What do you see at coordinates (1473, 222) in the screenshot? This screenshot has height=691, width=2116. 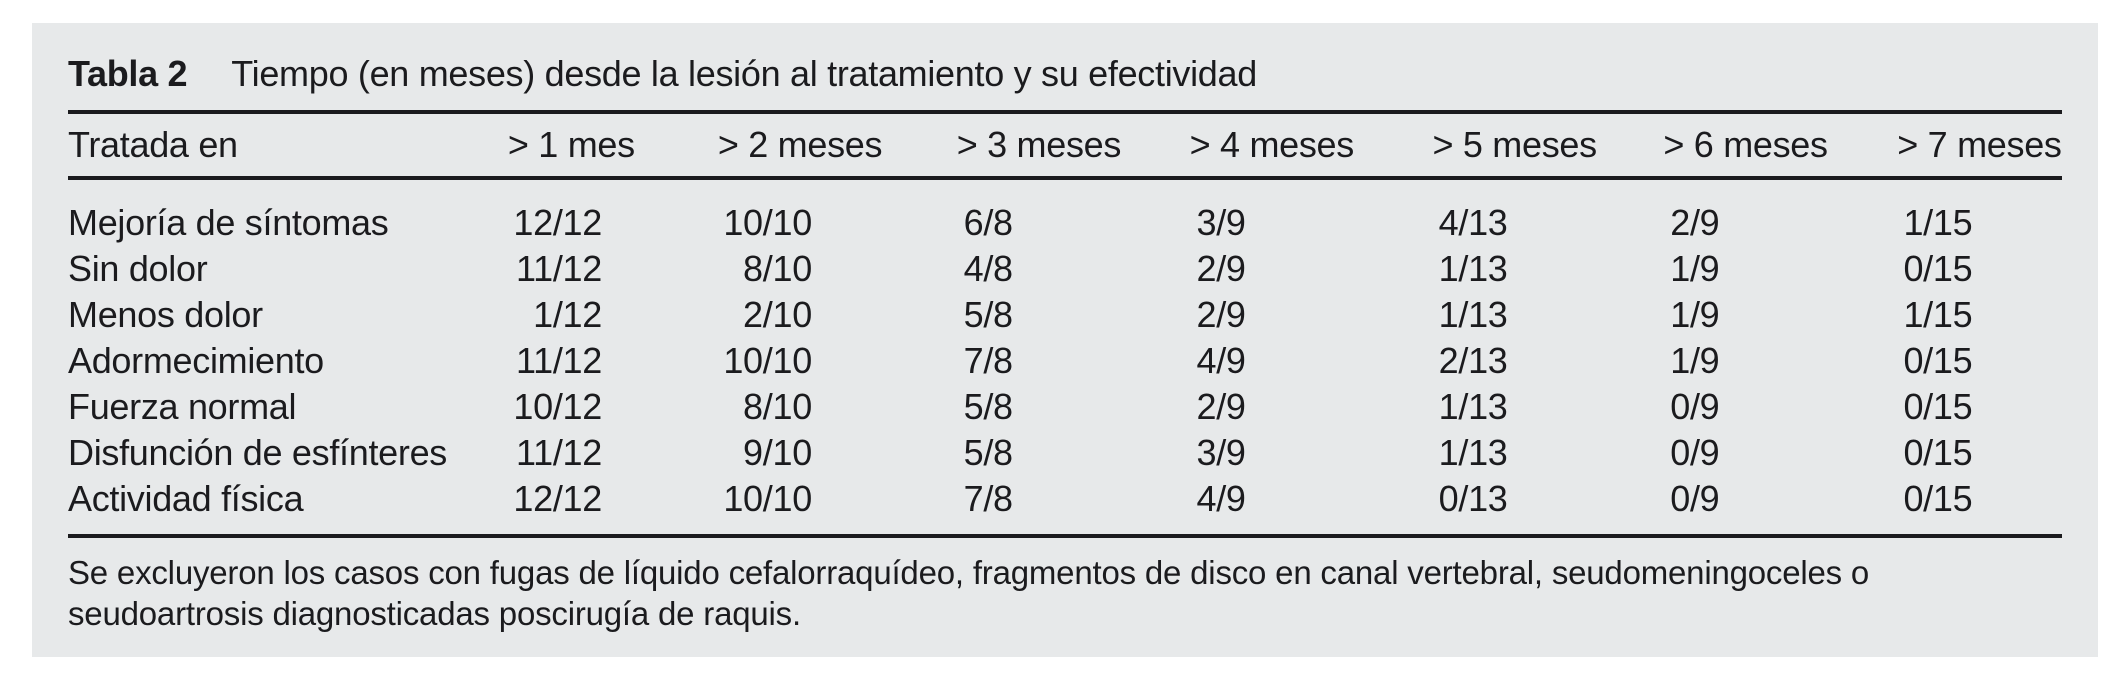 I see `cell-value: 4/13` at bounding box center [1473, 222].